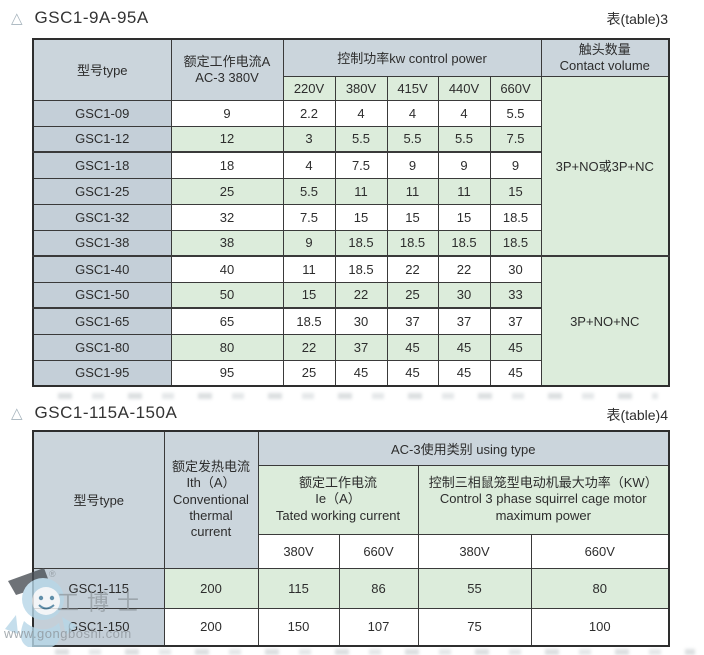  What do you see at coordinates (227, 217) in the screenshot?
I see `value-cell: 32` at bounding box center [227, 217].